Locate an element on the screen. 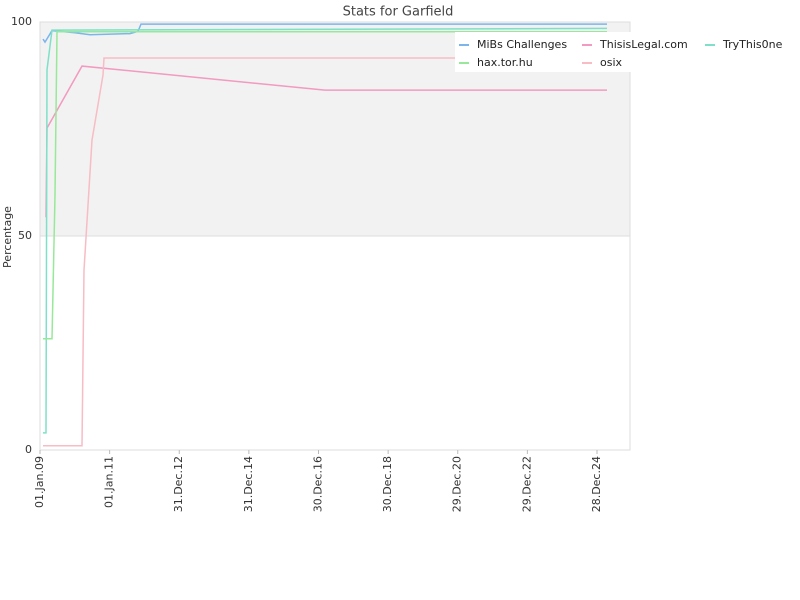 This screenshot has height=600, width=800. y-tick-label: 0 is located at coordinates (28, 449).